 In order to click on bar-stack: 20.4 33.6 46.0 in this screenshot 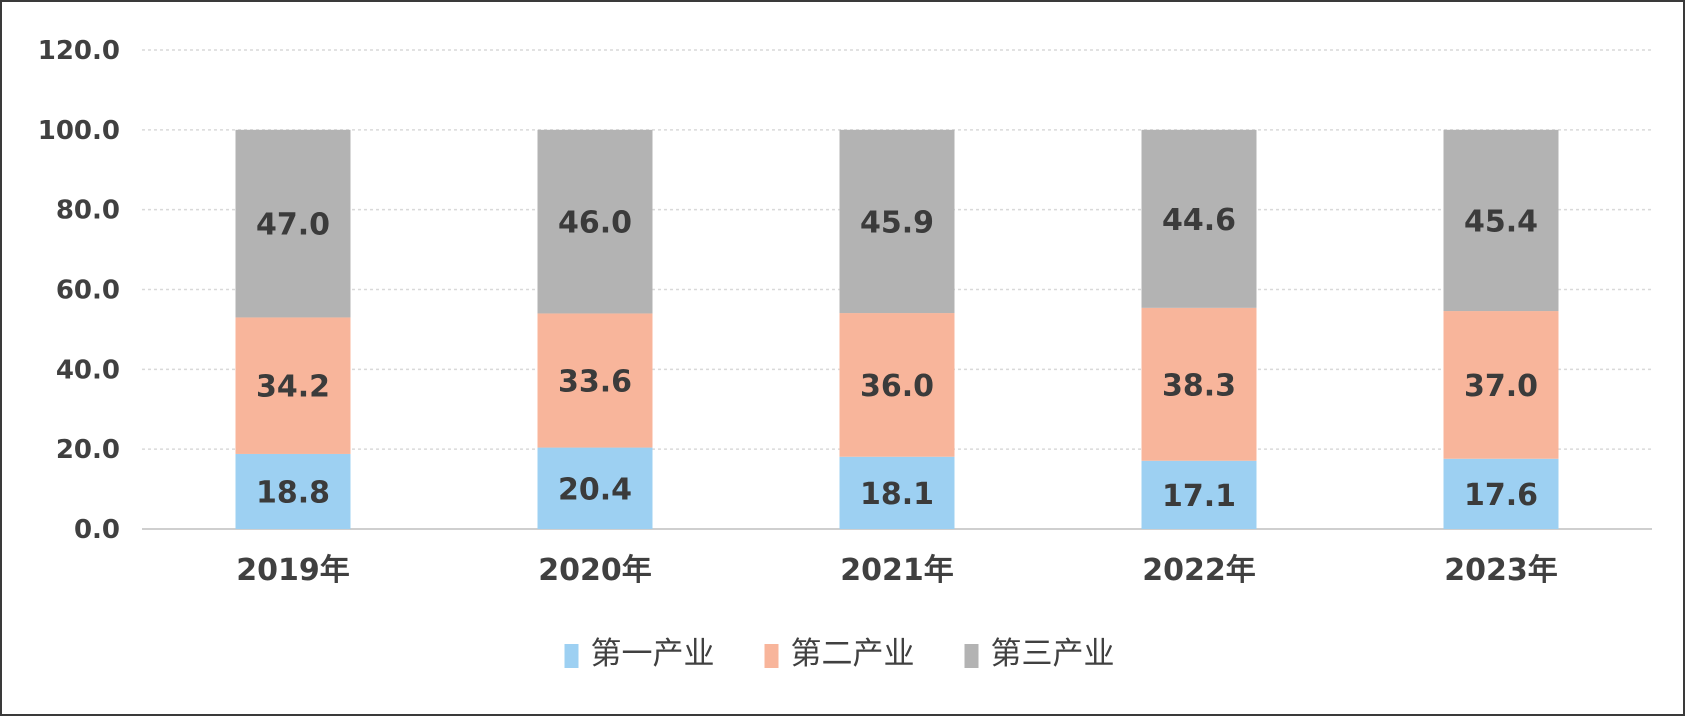, I will do `click(595, 329)`.